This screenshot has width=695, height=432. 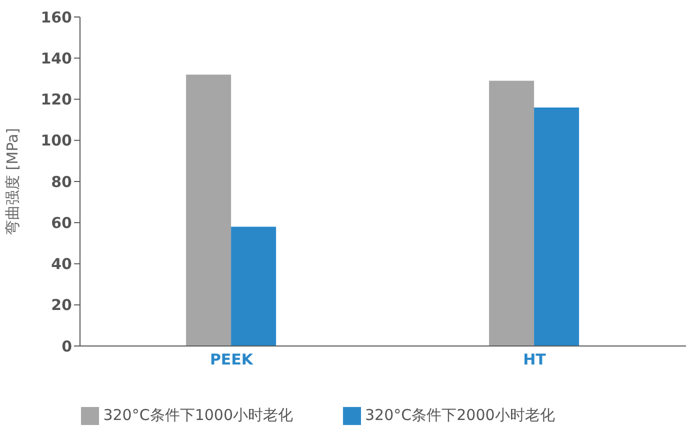 I want to click on legend-label: 320°C条件下1000小时老化, so click(x=198, y=415).